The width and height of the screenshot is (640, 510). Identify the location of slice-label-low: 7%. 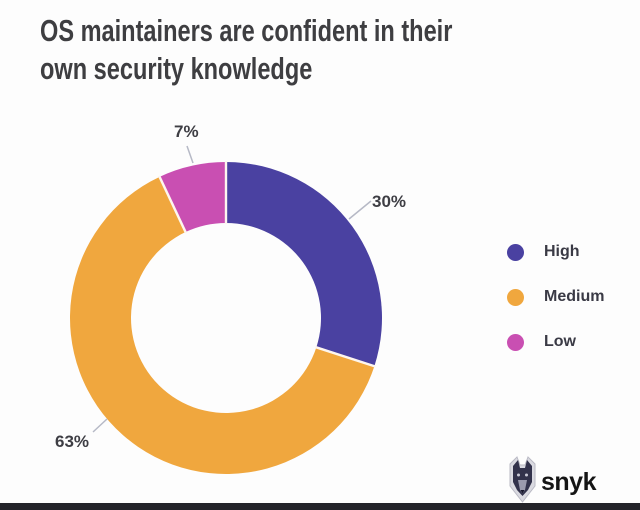
(186, 131).